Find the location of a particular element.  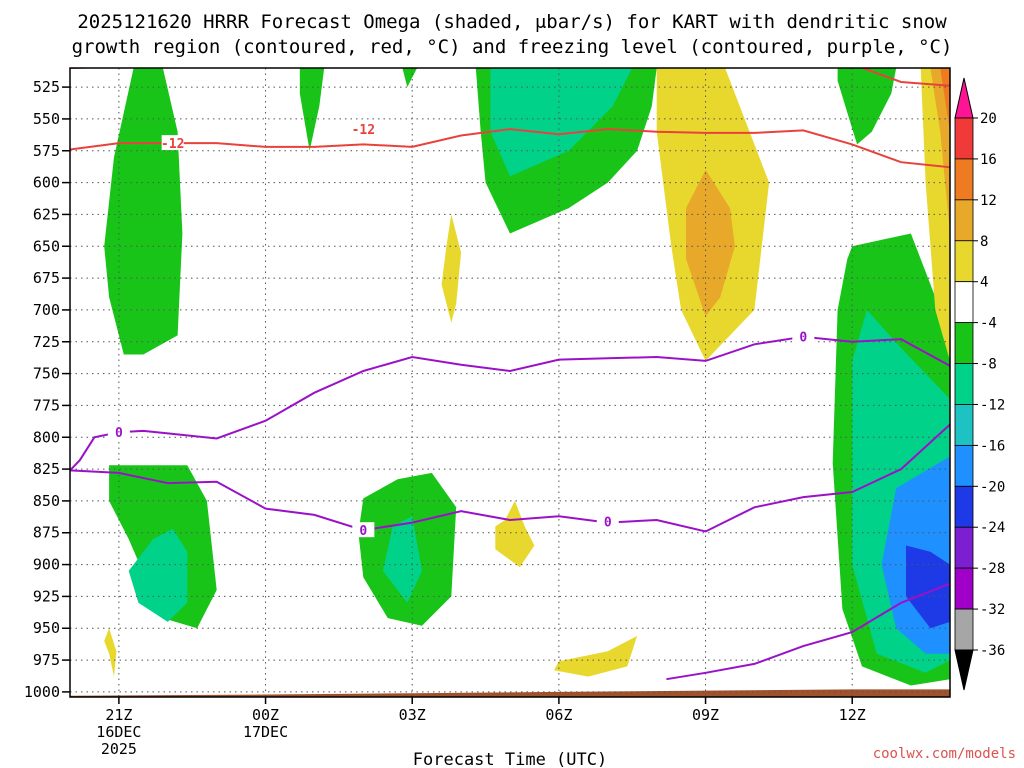

y-tick-label-725: 725 is located at coordinates (46, 342).